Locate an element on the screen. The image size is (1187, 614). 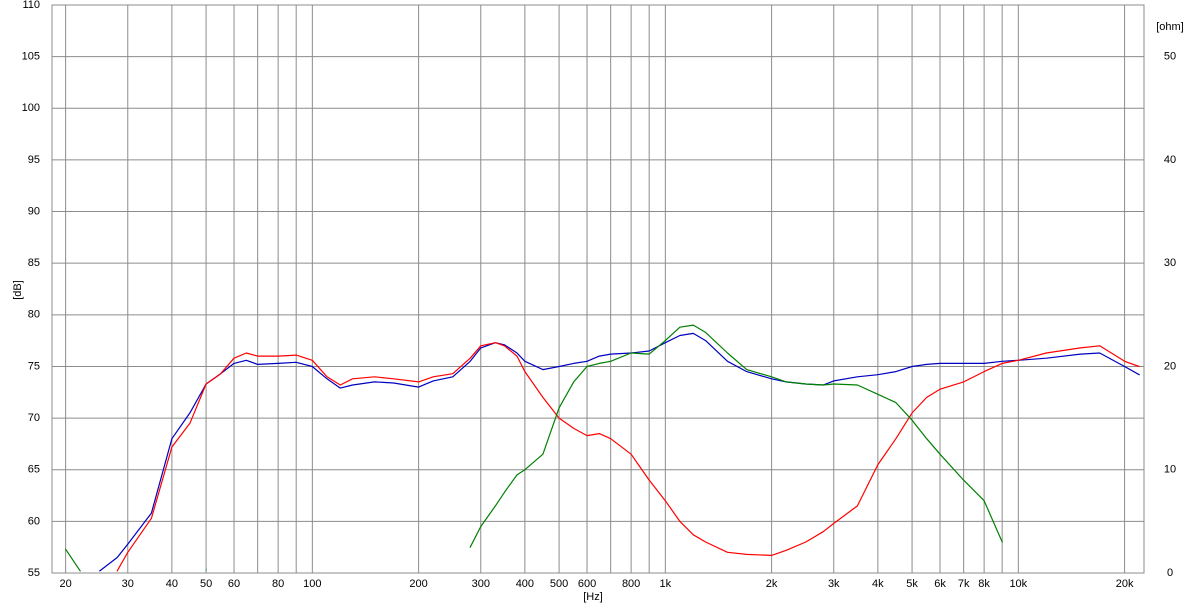
x-tick-label: 20 is located at coordinates (65, 584).